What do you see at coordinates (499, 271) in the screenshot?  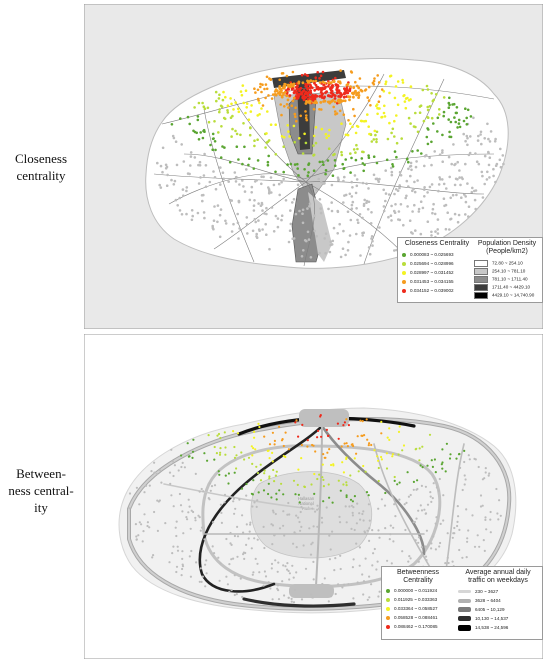 I see `density-legend-item: 254.10 ~ 781.10` at bounding box center [499, 271].